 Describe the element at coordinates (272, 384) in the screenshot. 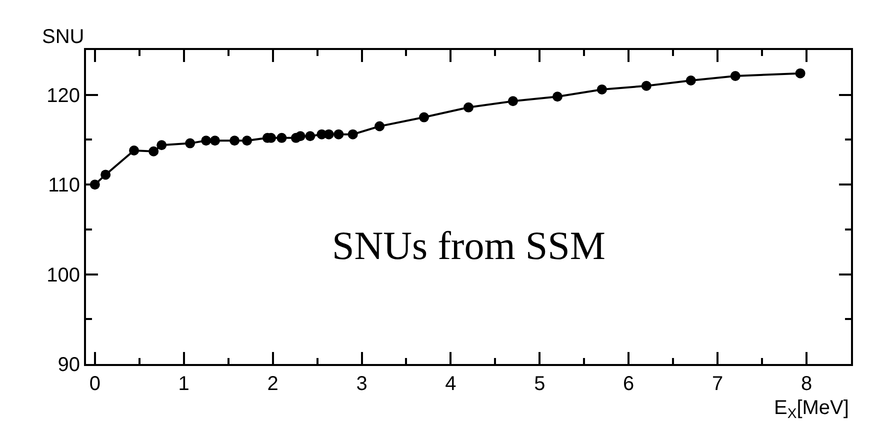

I see `x-tick-label: 2` at that location.